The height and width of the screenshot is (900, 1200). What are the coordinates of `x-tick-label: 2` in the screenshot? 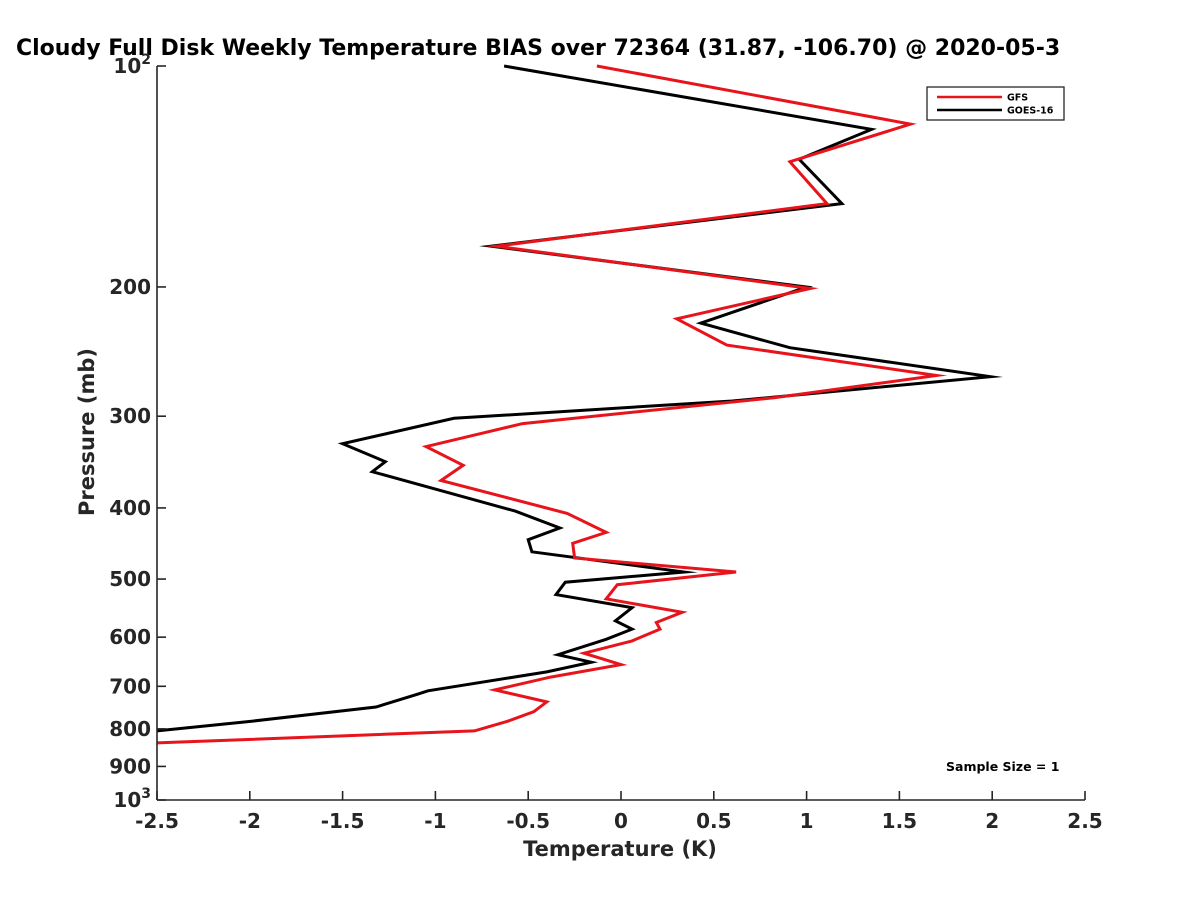 It's located at (992, 821).